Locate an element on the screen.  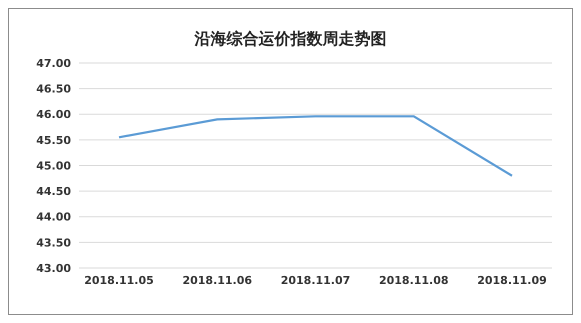
y-tick-label: 46.50 is located at coordinates (54, 89).